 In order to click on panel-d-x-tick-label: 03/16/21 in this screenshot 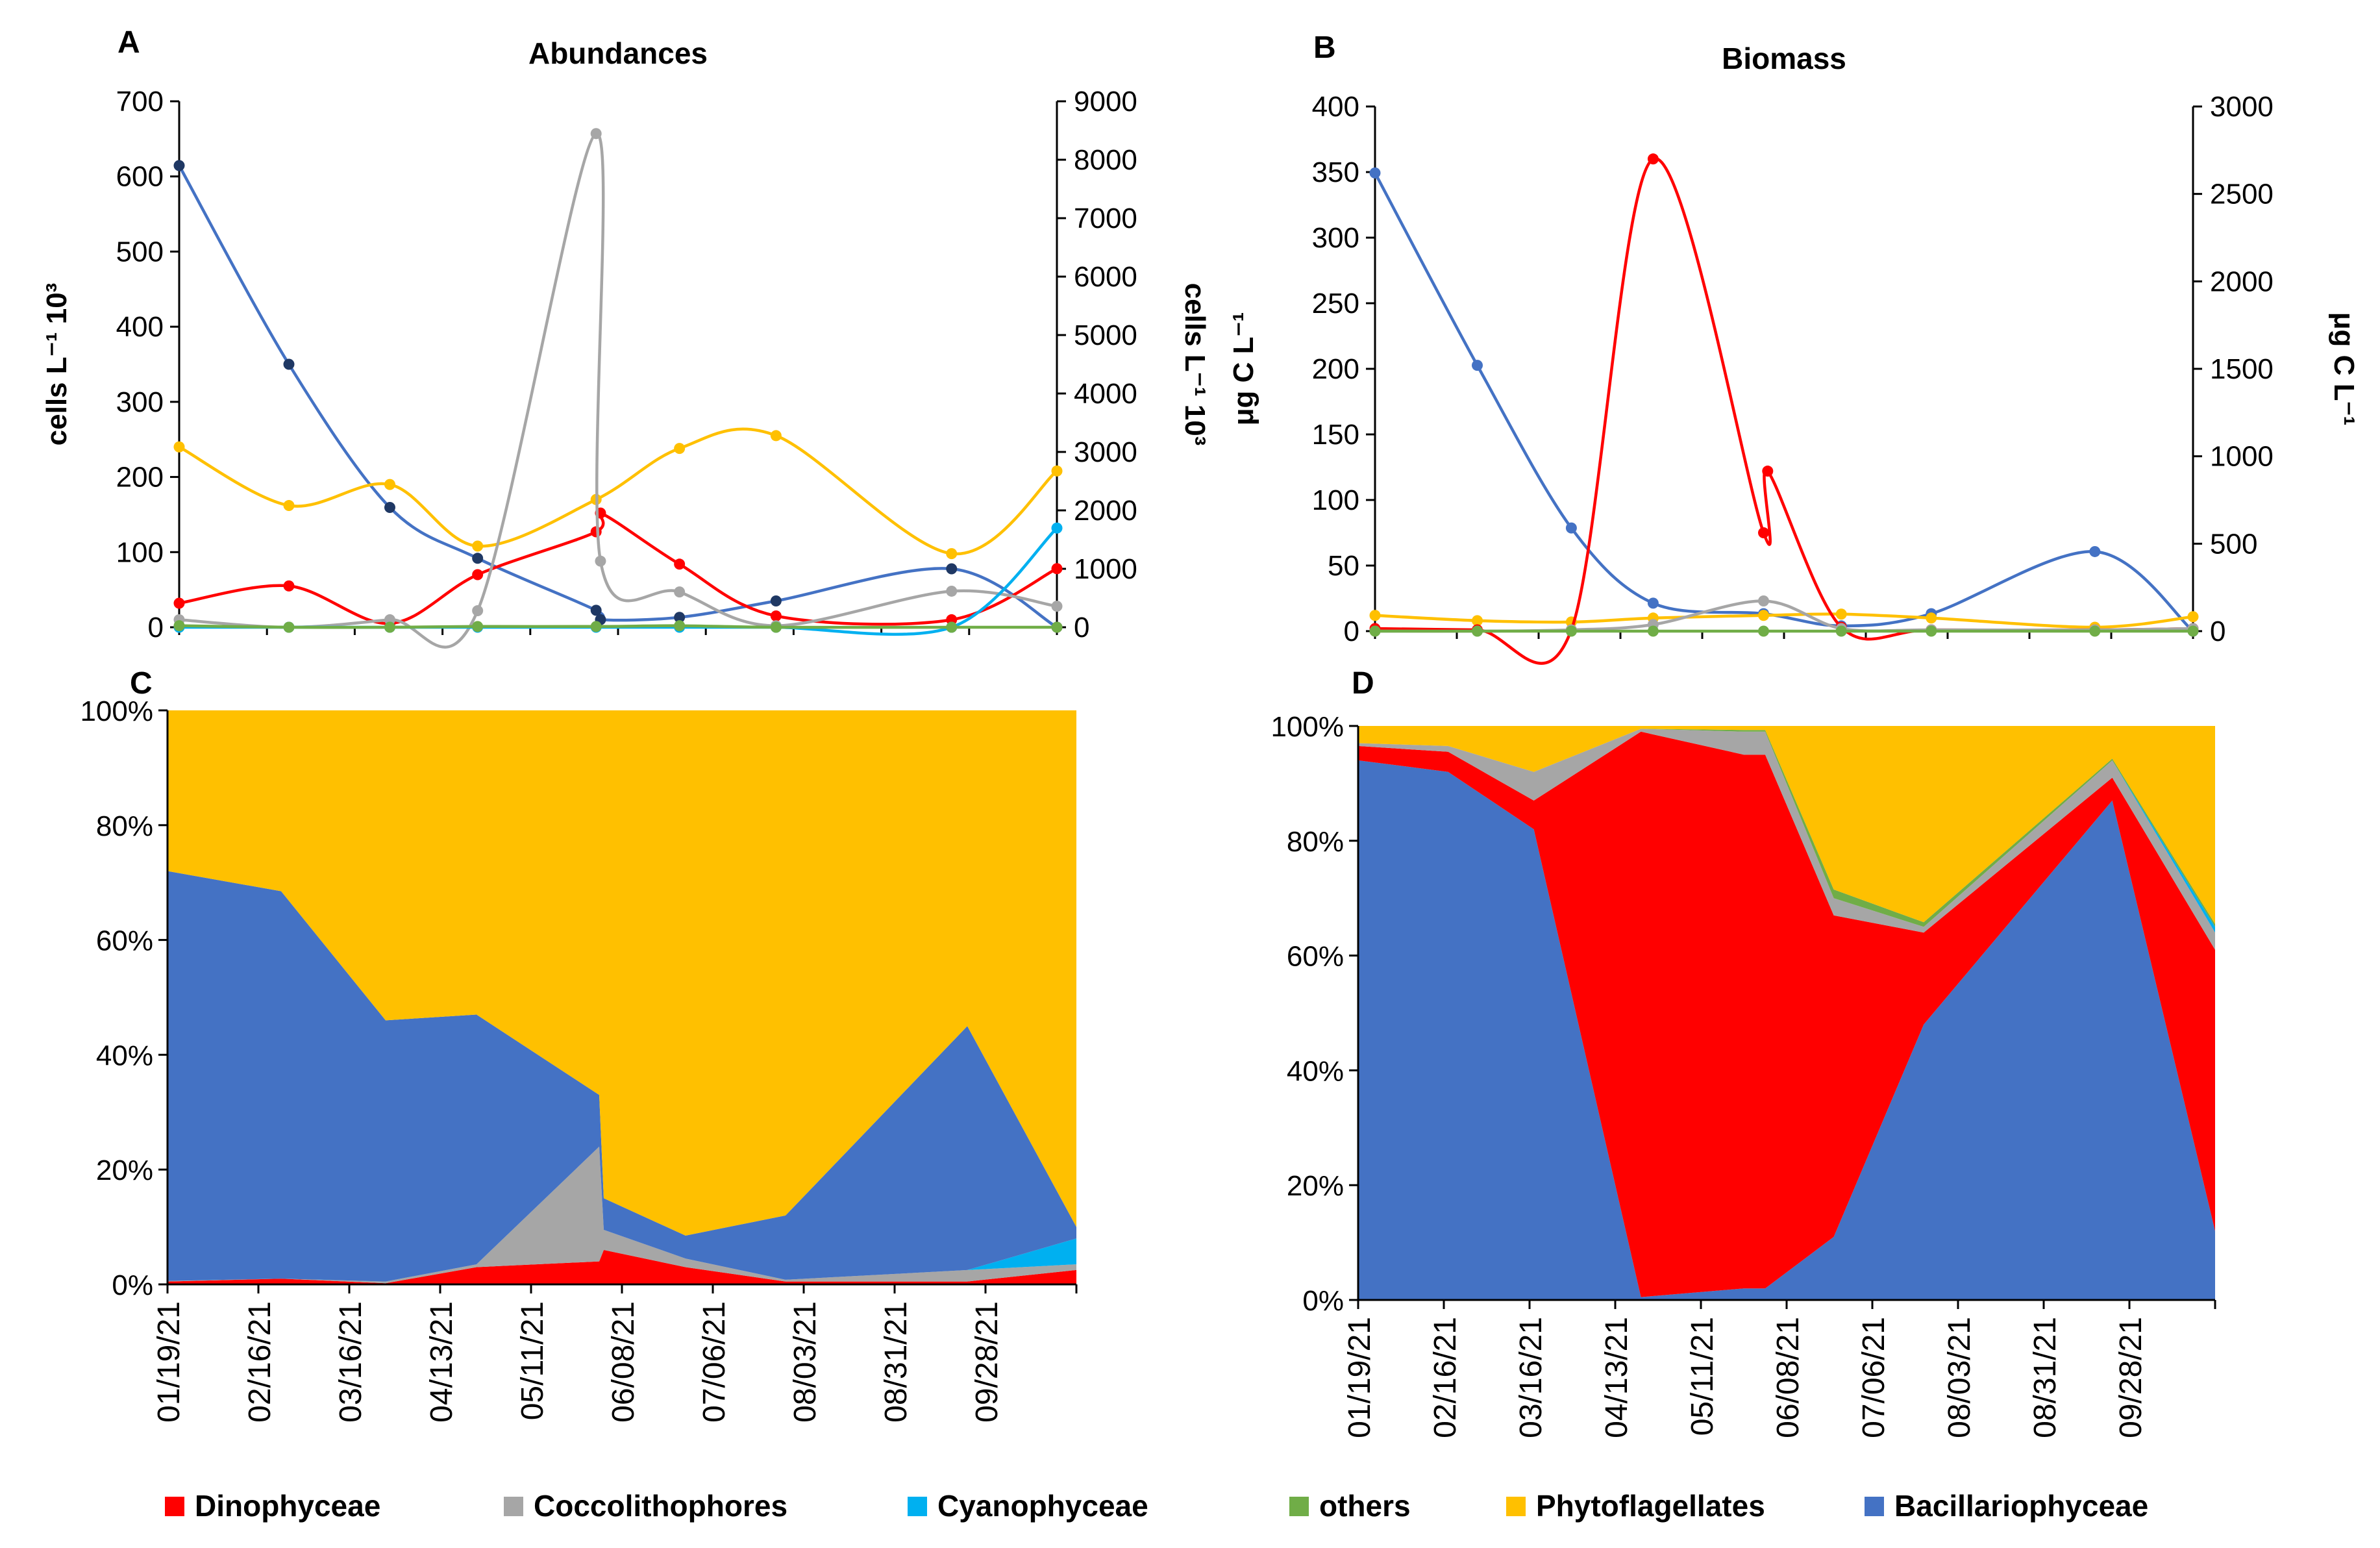, I will do `click(1531, 1378)`.